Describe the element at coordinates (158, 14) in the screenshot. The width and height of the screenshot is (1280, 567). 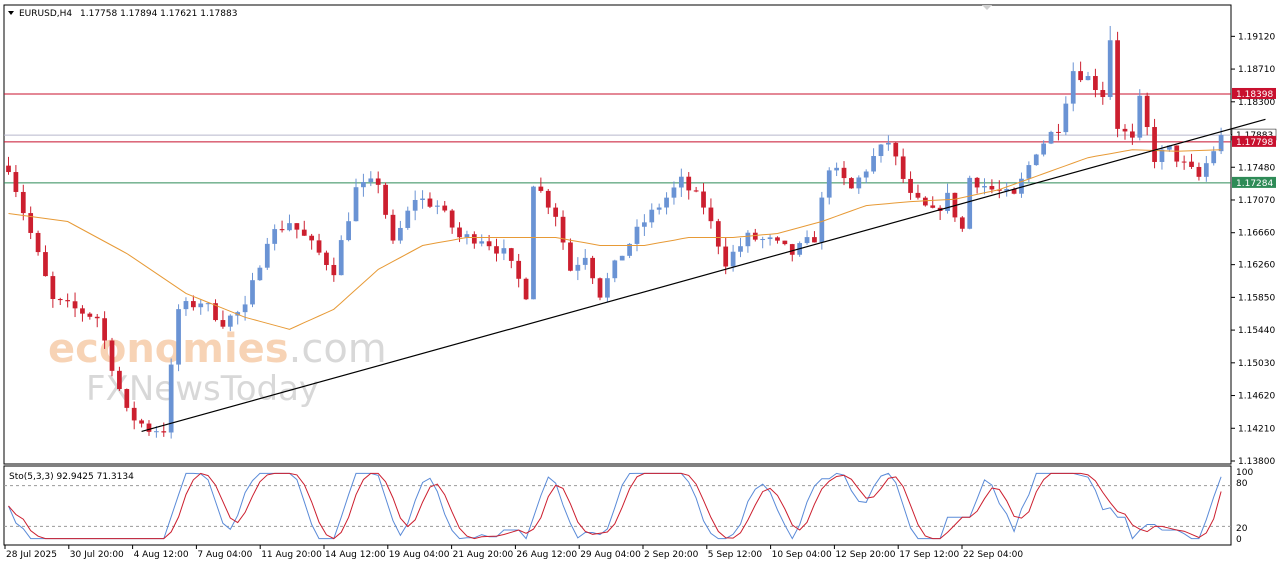
I see `ohlc-readout: 1.17758 1.17894 1.17621 1.17883` at that location.